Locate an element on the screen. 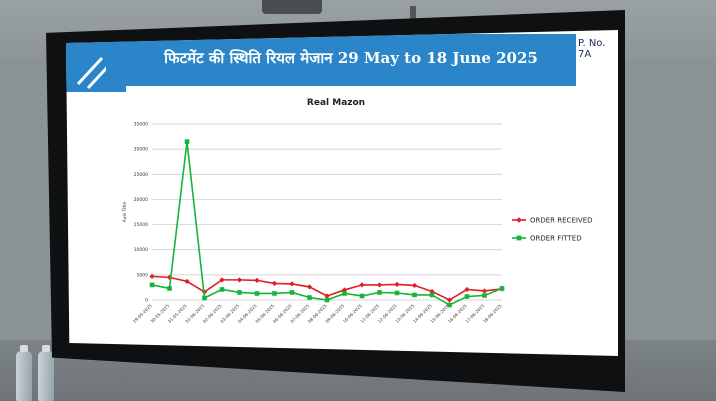  title-bar is located at coordinates (341, 60).